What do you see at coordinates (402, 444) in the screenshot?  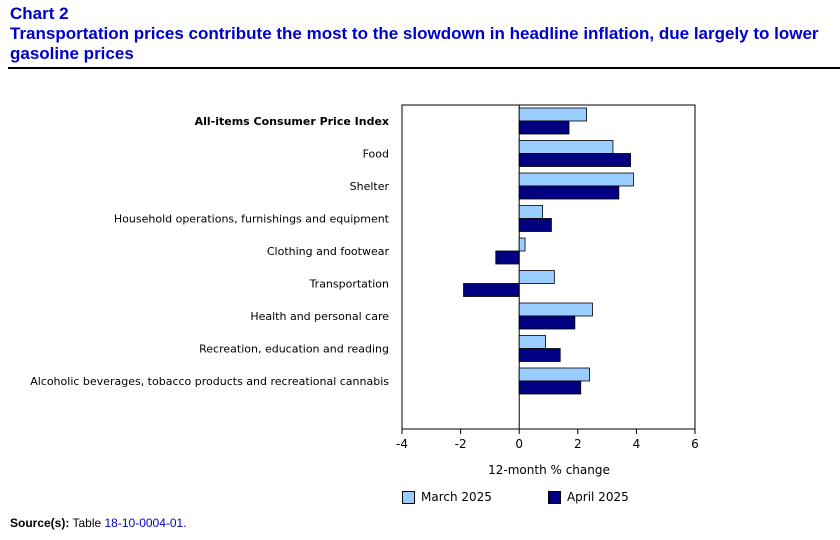 I see `x-tick-label: -4` at bounding box center [402, 444].